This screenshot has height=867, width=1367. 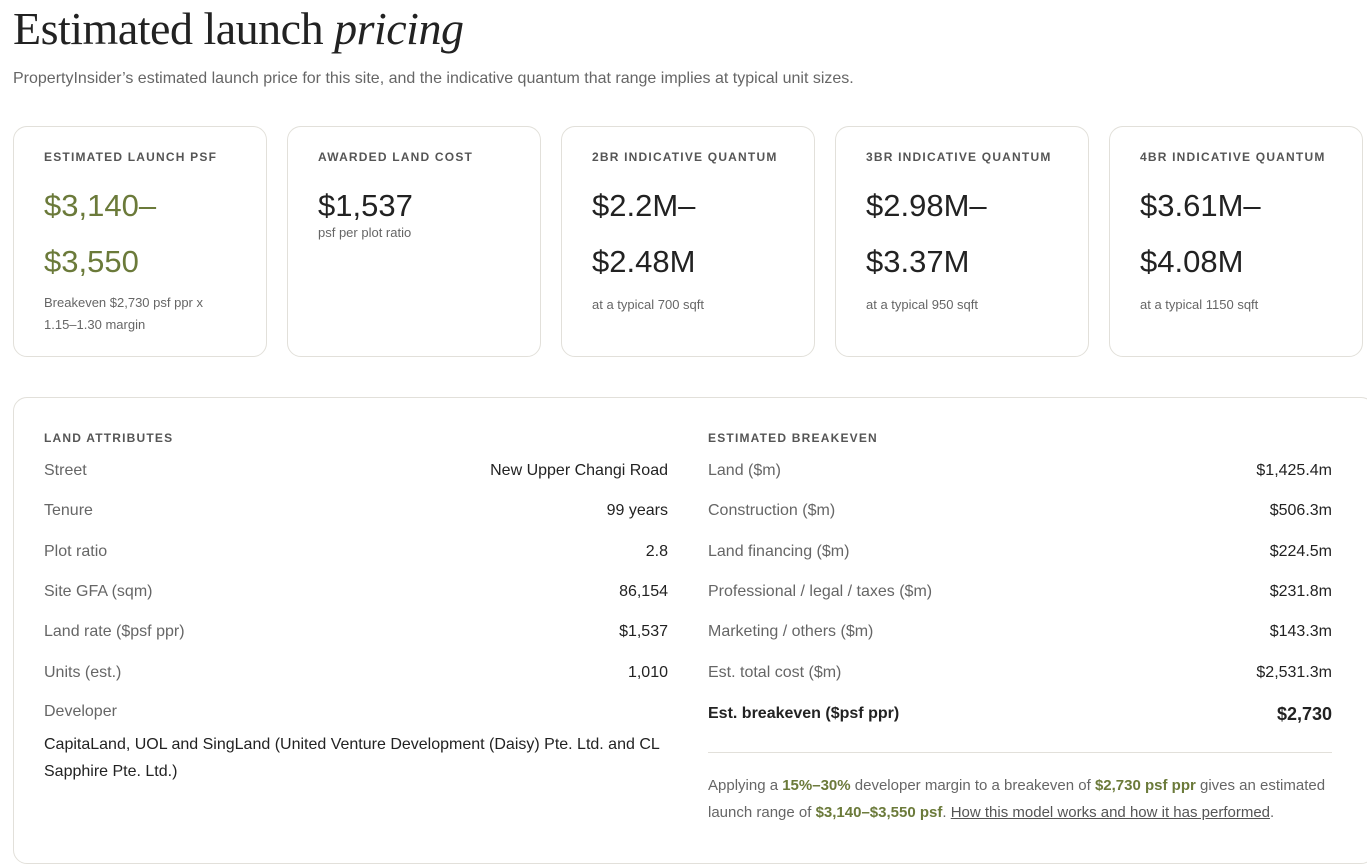 What do you see at coordinates (1020, 551) in the screenshot?
I see `cost-row-land-financing: Land financing ($m) $224.5m` at bounding box center [1020, 551].